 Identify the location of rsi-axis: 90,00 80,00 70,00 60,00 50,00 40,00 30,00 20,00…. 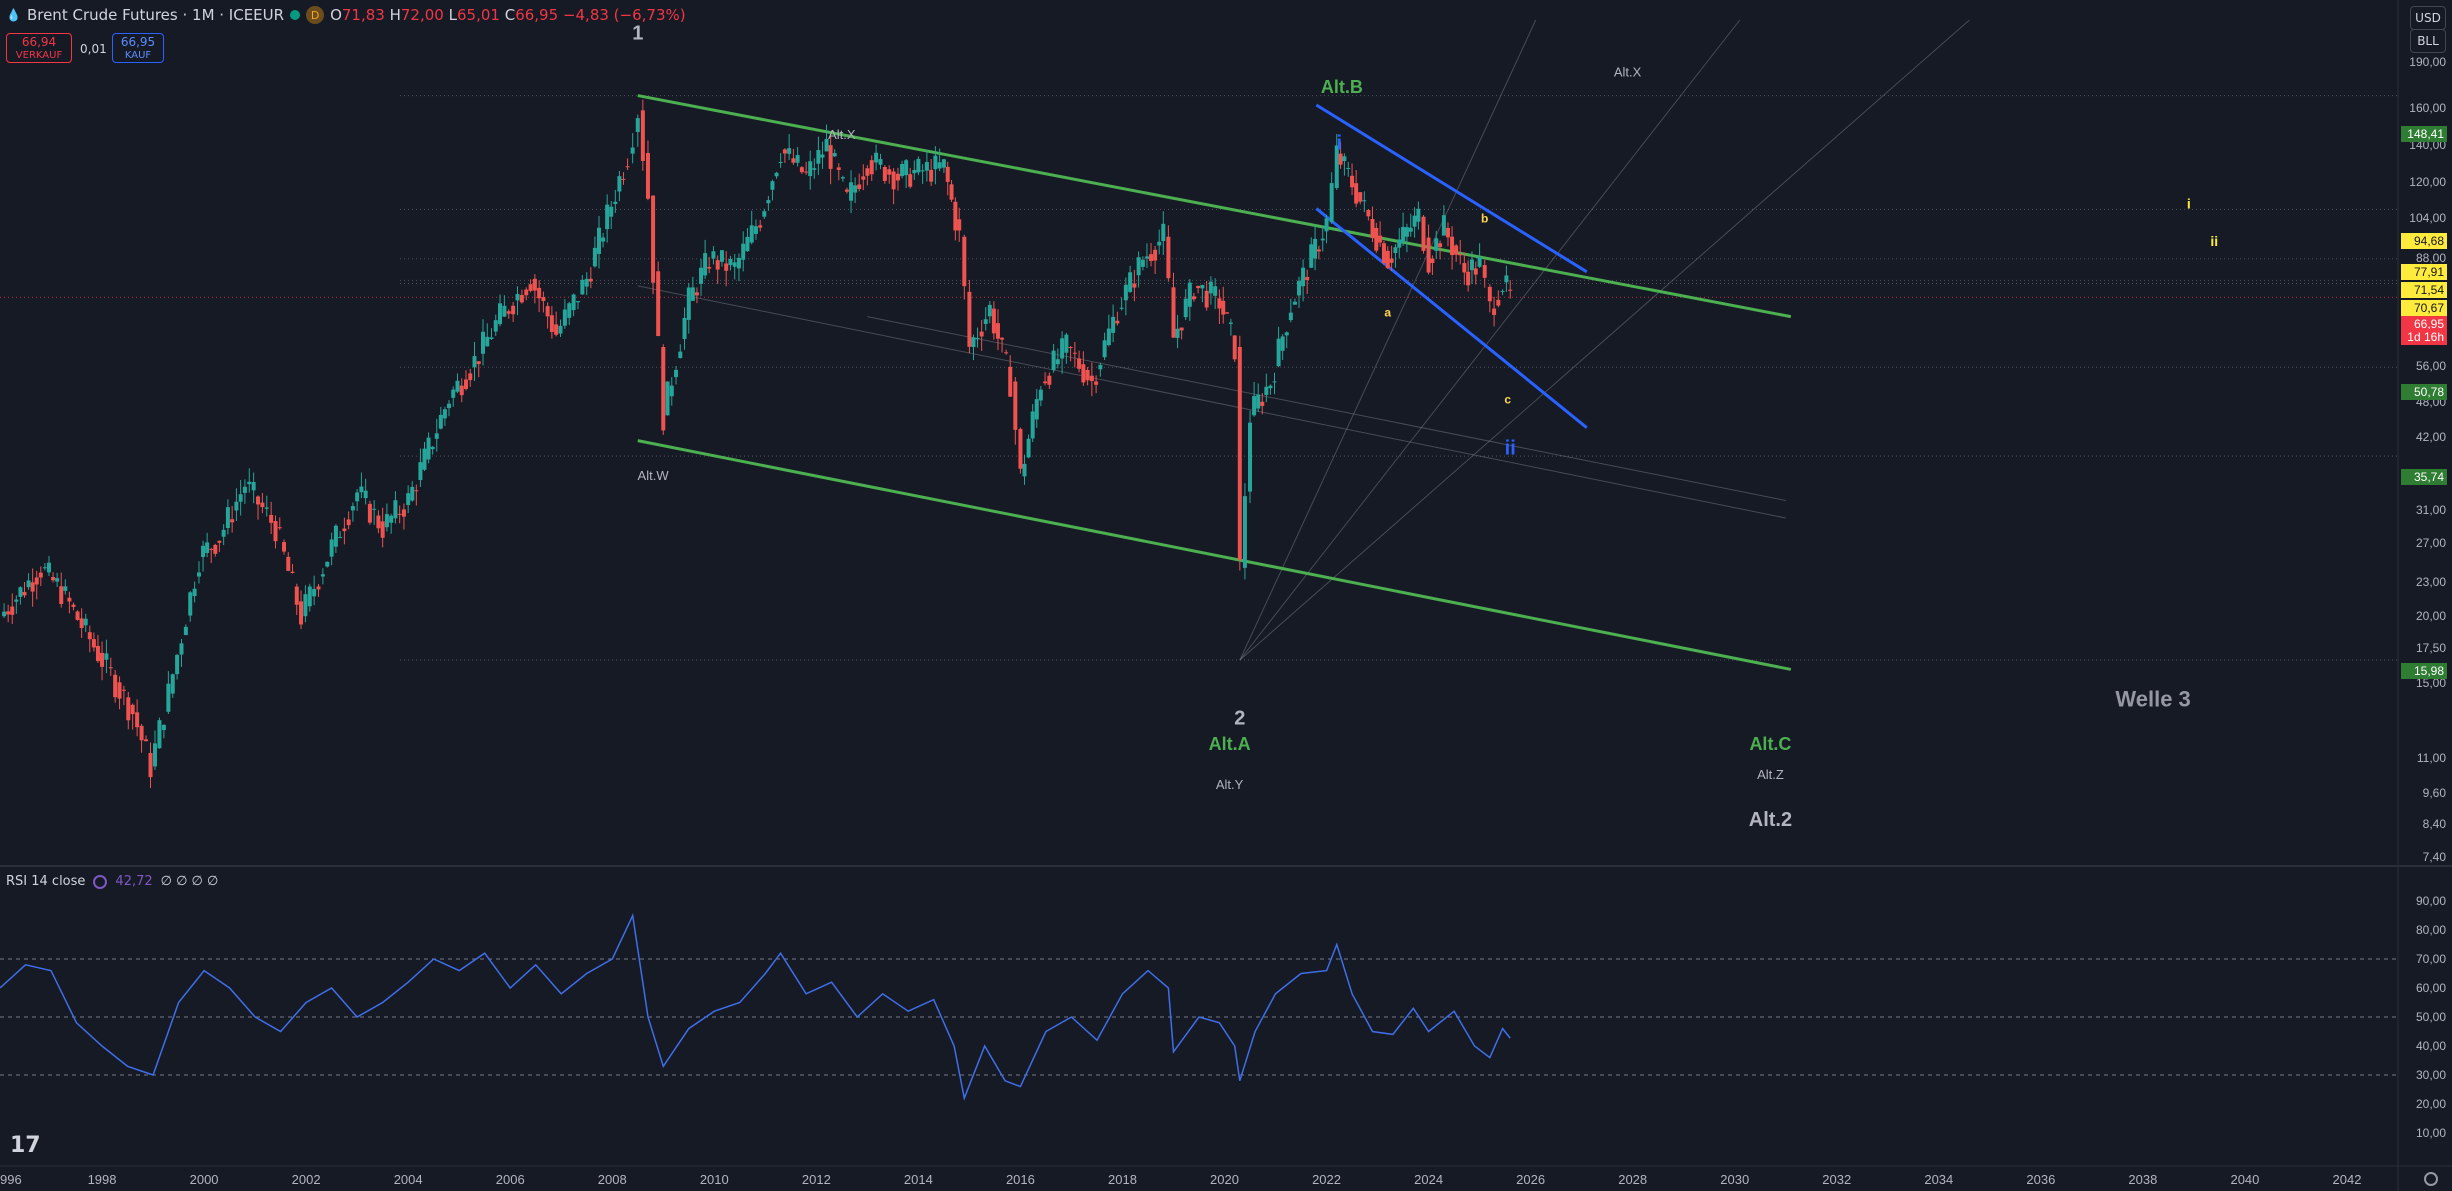
(2431, 1017).